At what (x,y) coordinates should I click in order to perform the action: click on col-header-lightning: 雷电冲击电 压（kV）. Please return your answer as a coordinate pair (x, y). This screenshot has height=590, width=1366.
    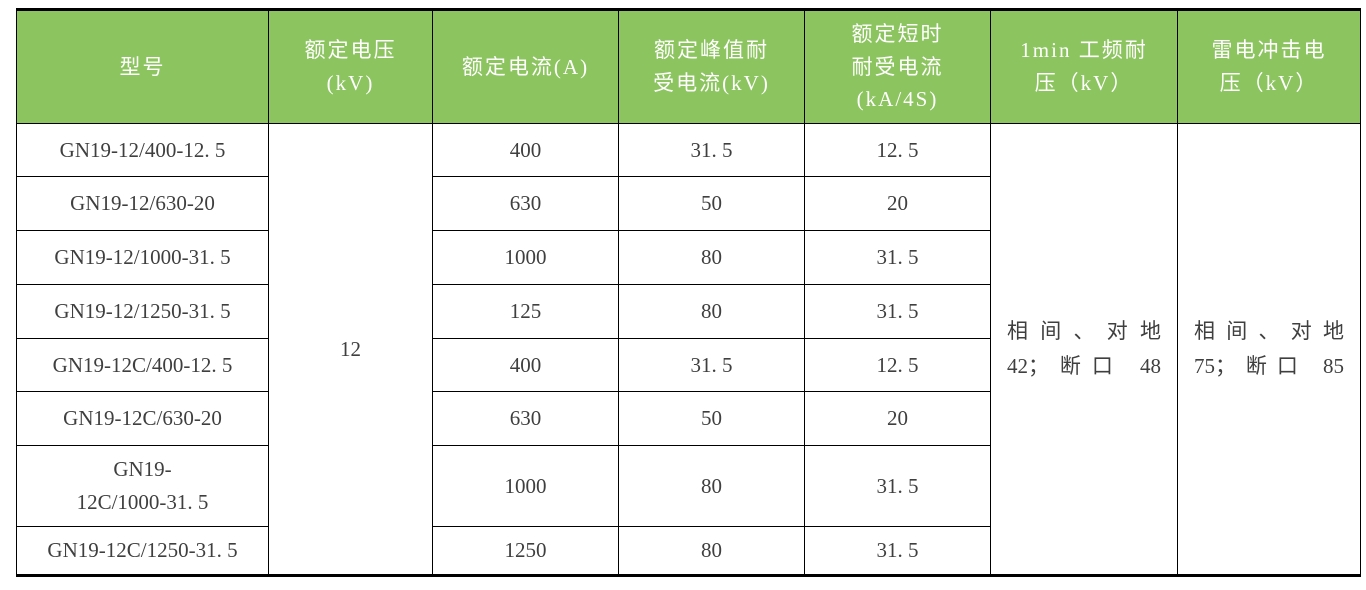
    Looking at the image, I should click on (1269, 66).